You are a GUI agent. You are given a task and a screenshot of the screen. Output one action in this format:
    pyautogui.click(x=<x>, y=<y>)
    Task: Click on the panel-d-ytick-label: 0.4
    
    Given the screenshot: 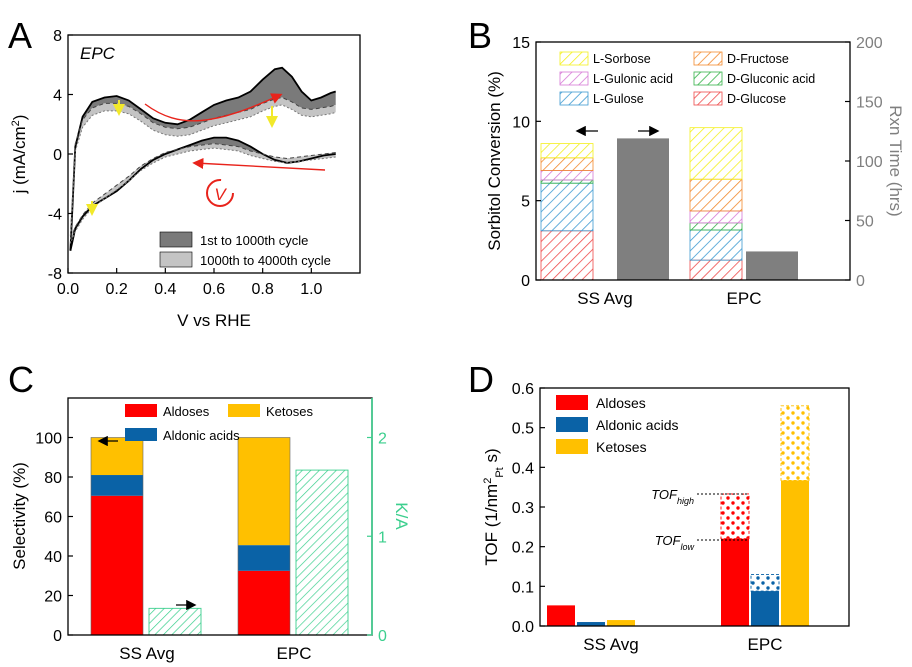 What is the action you would take?
    pyautogui.click(x=523, y=468)
    